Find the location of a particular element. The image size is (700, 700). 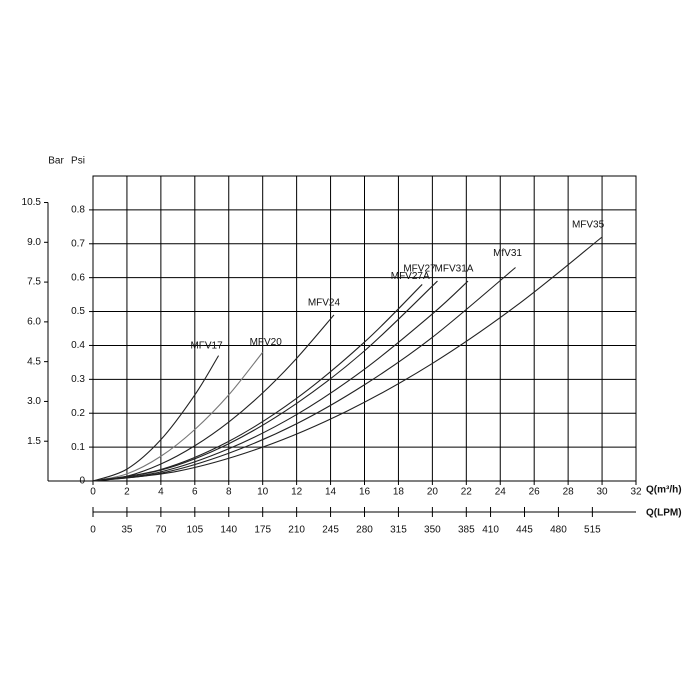

x2-axis-label: Q(LPM) is located at coordinates (664, 513).